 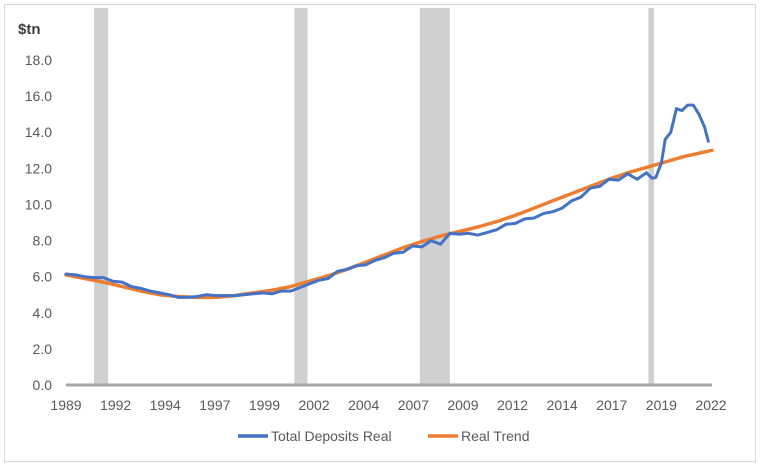 I want to click on y-tick-label: 2.0, so click(x=43, y=349).